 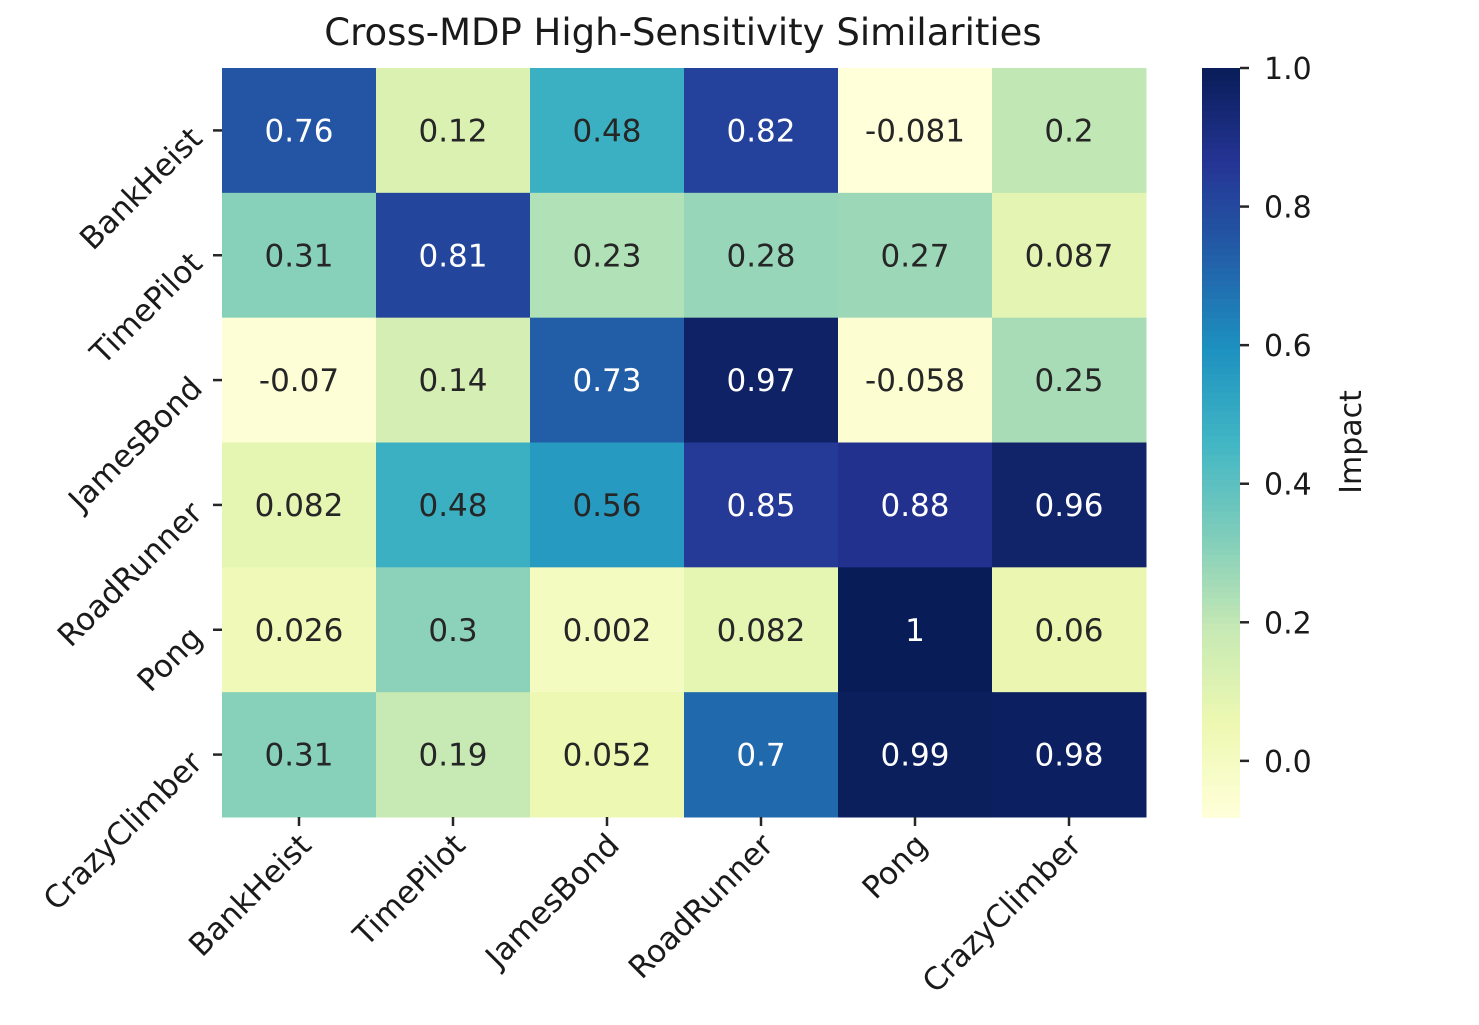 I want to click on cell-value-label: 0.27, so click(x=914, y=256).